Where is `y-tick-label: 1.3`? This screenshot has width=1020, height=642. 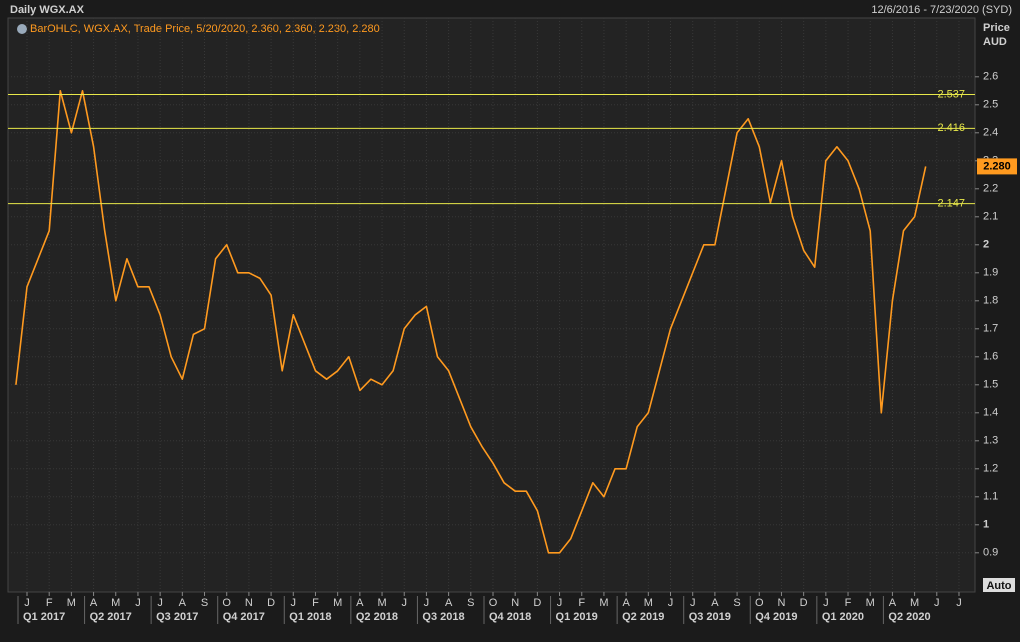
y-tick-label: 1.3 is located at coordinates (990, 441).